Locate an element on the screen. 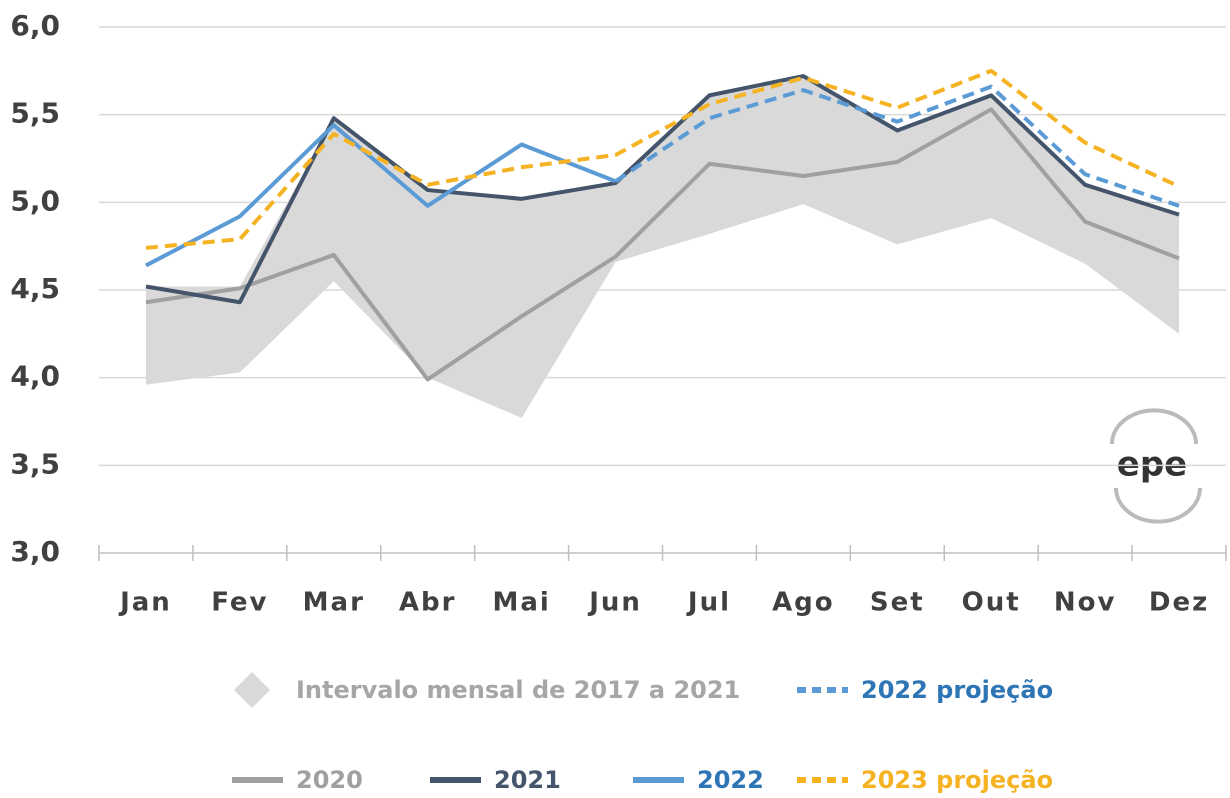  x-tick-label: Ago is located at coordinates (803, 603).